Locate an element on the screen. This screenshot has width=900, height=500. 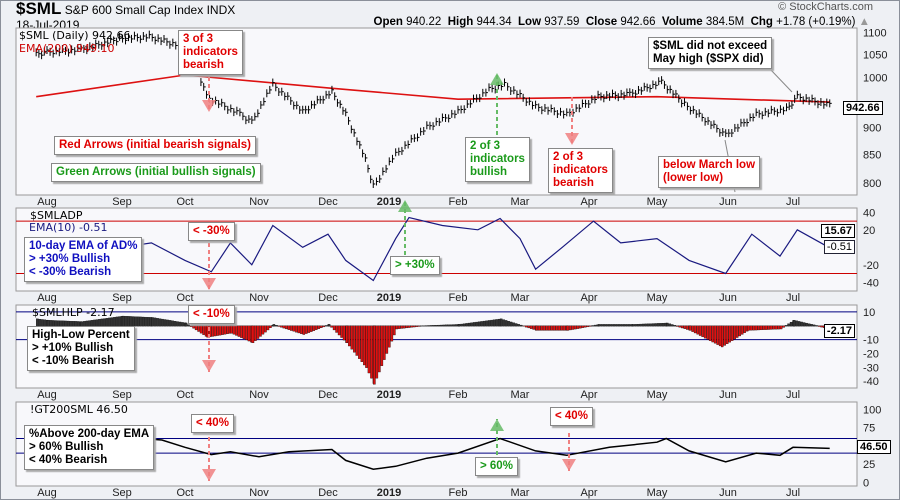
up-triangle-icon: ▲ is located at coordinates (864, 22).